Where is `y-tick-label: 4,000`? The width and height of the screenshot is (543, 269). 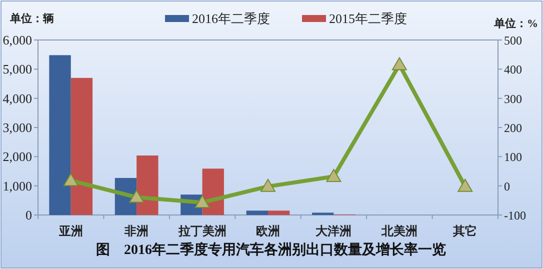
y-tick-label: 4,000 is located at coordinates (17, 98).